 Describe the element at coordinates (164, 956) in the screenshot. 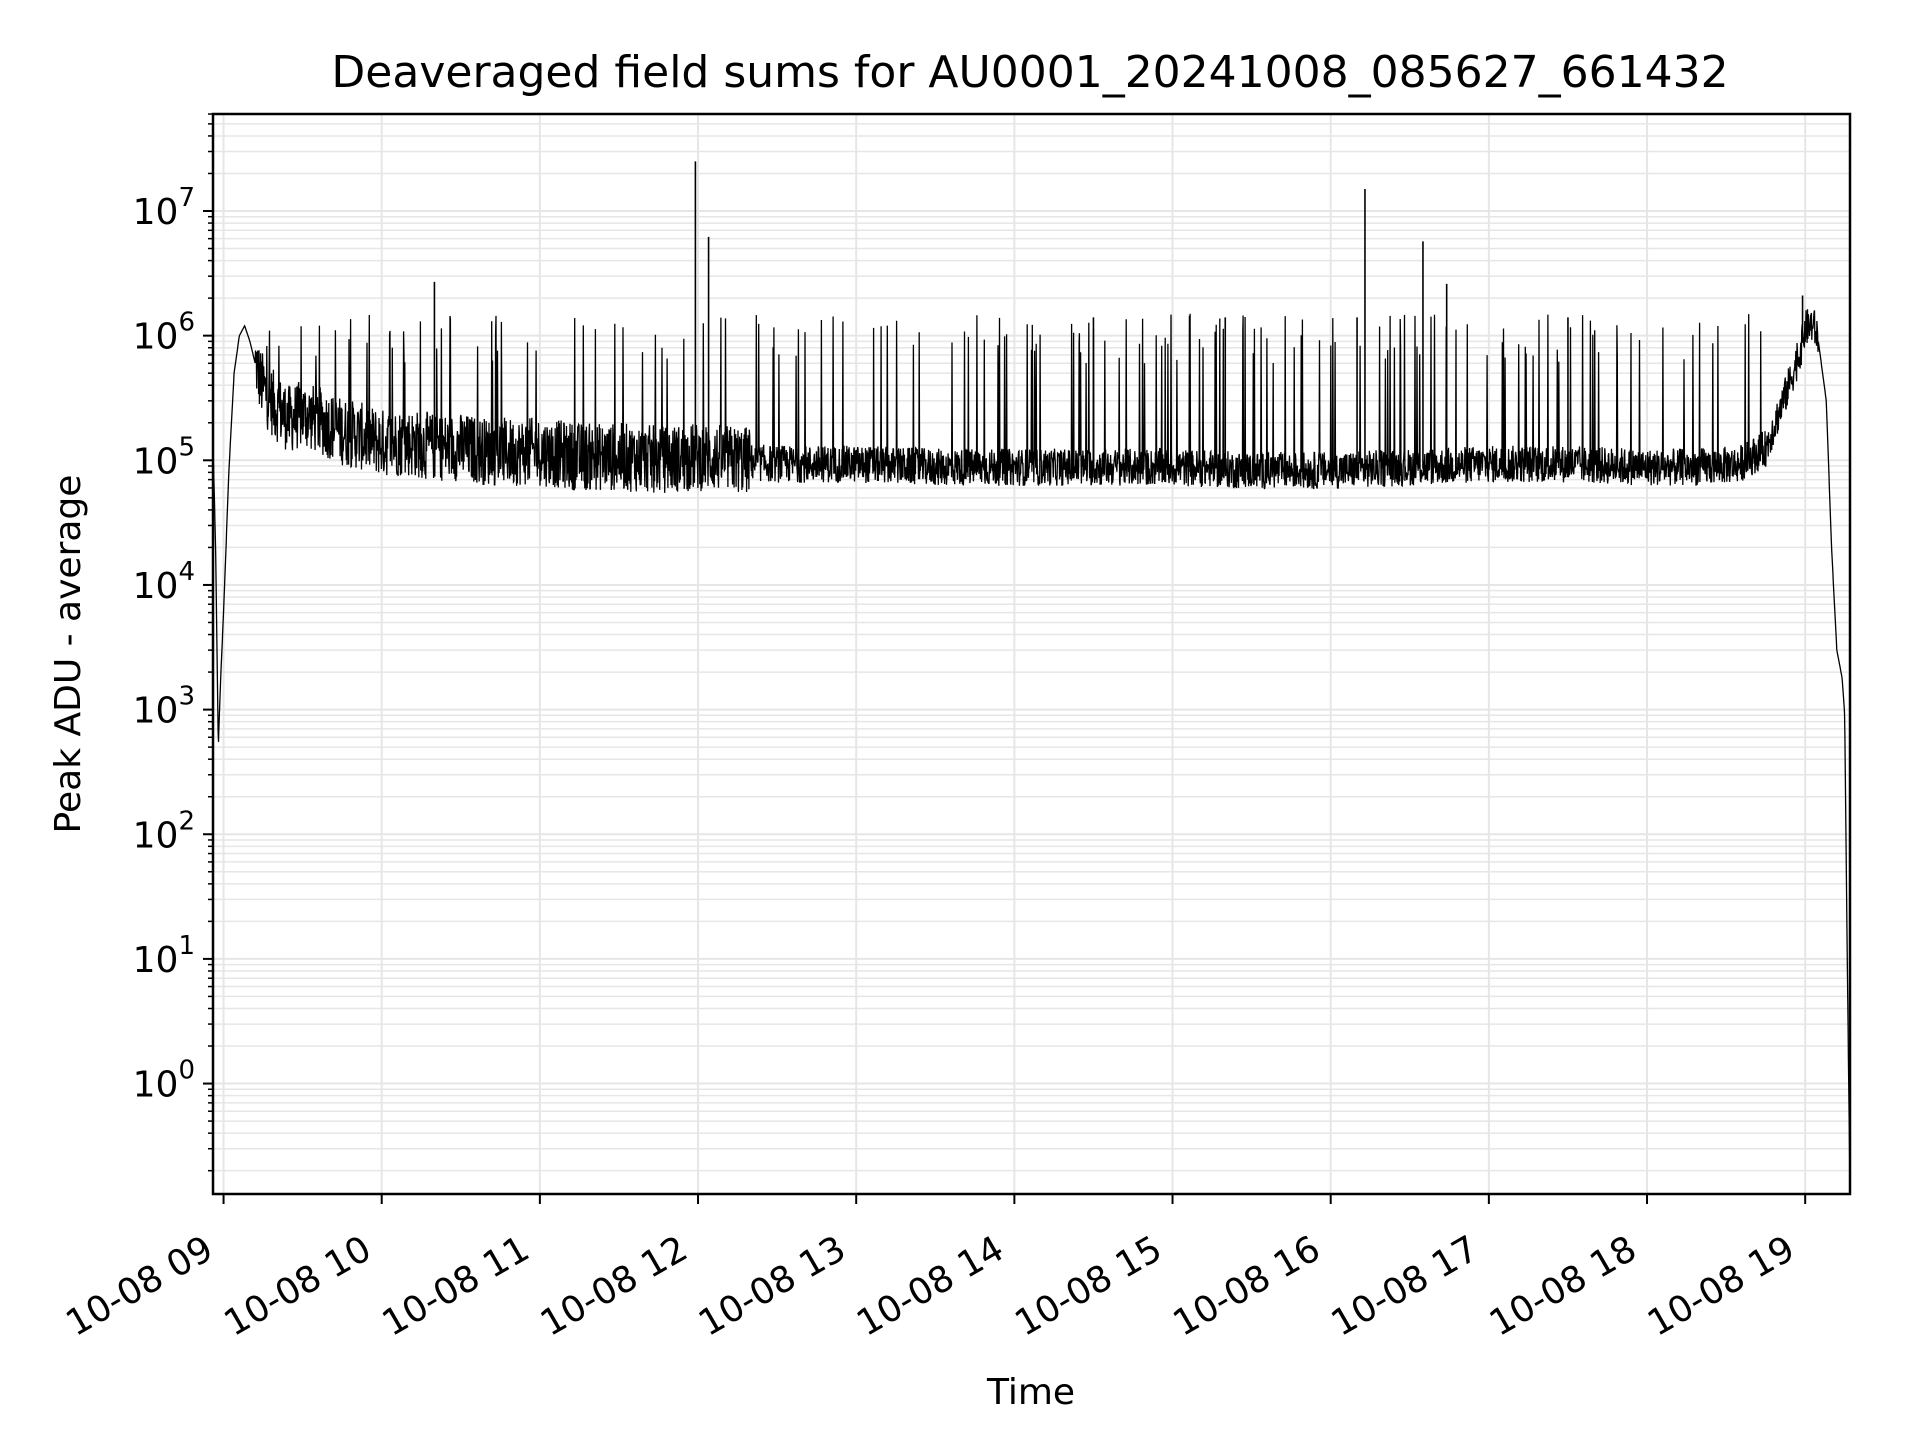

I see `y-tick-label: 10¹` at that location.